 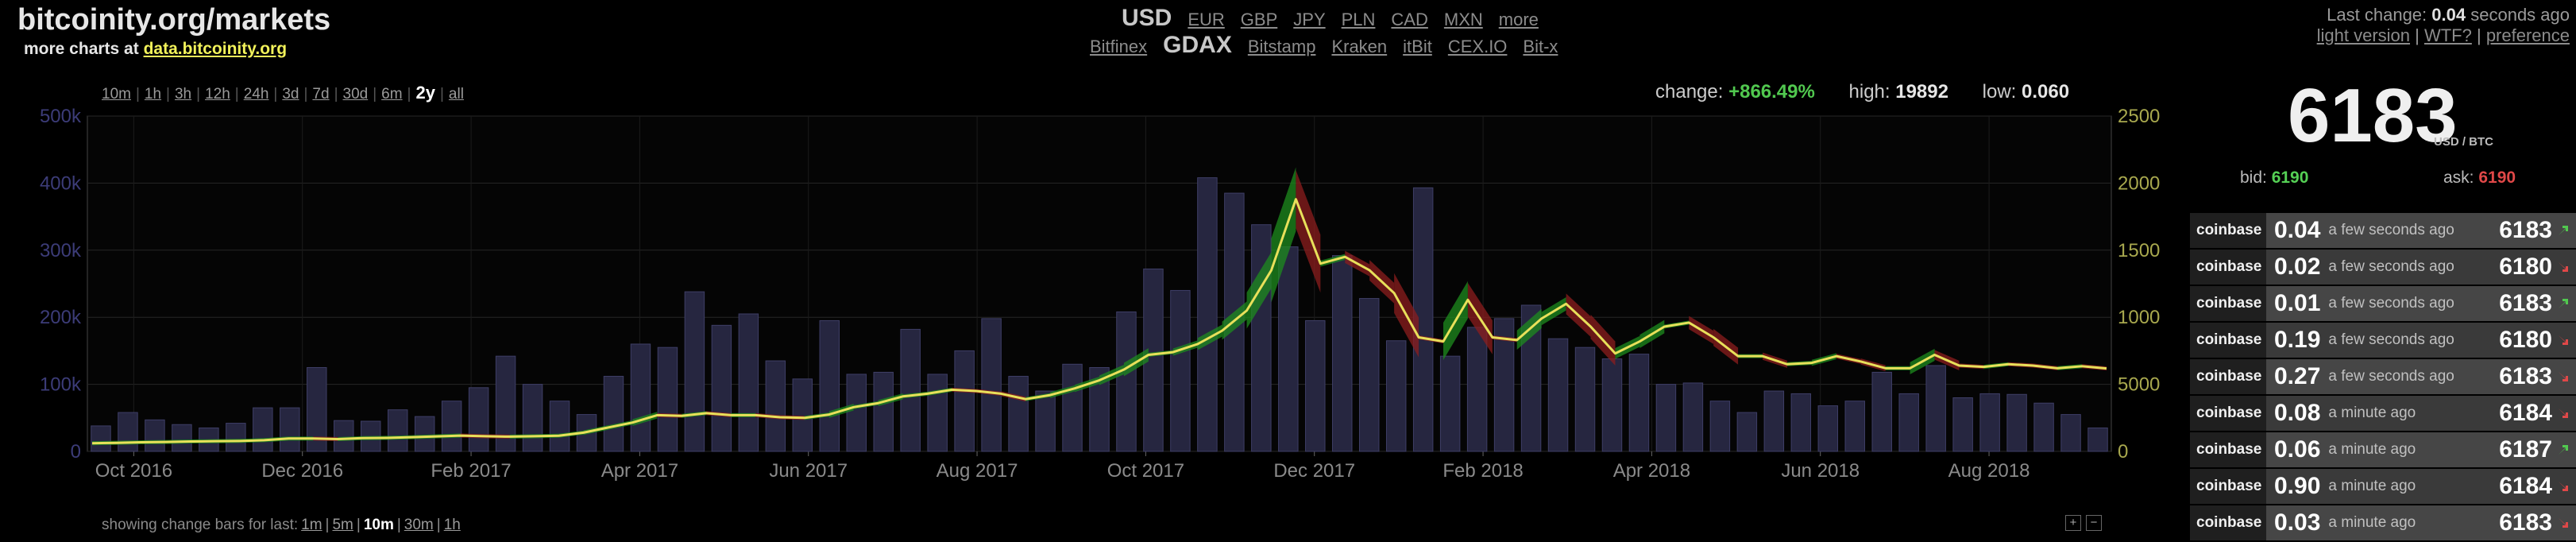 What do you see at coordinates (2253, 177) in the screenshot?
I see `bid-label: bid:` at bounding box center [2253, 177].